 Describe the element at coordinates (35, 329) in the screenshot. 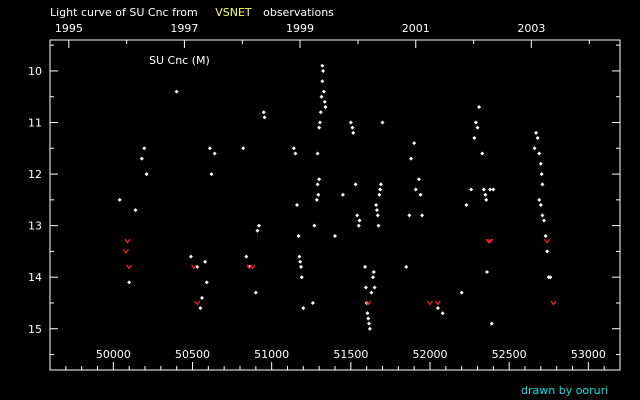

I see `y-tick-label: 15` at that location.